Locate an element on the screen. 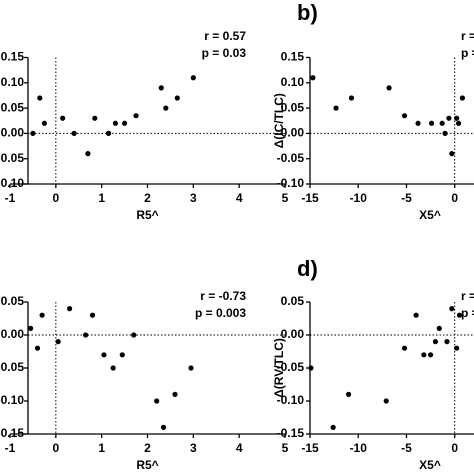 This screenshot has height=474, width=474. annotation: r = 0.57 is located at coordinates (225, 36).